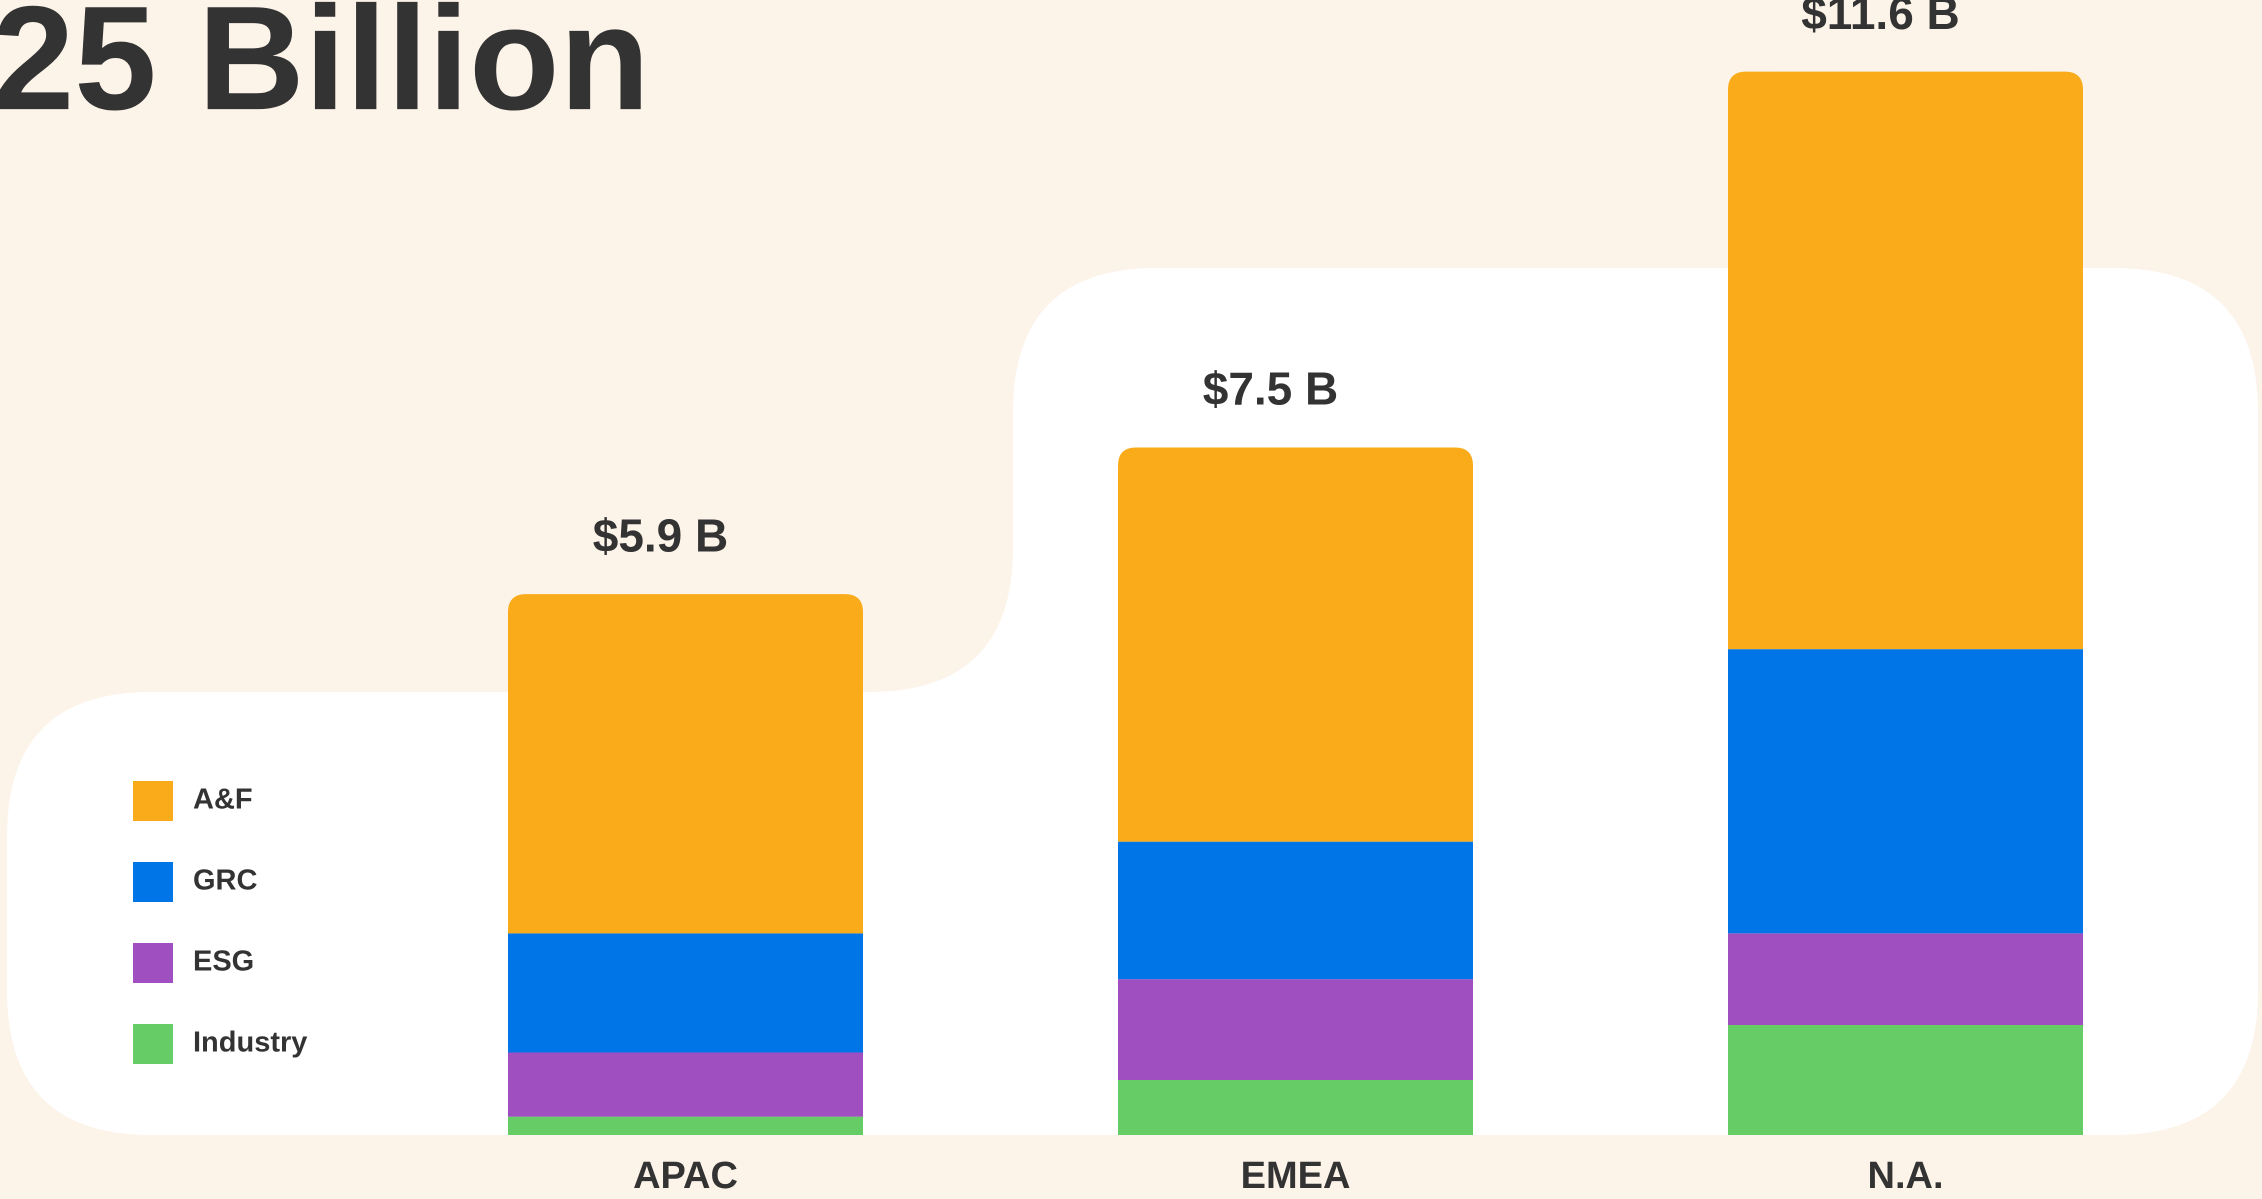  What do you see at coordinates (220, 922) in the screenshot?
I see `legend: Industry ESG GRC A&F` at bounding box center [220, 922].